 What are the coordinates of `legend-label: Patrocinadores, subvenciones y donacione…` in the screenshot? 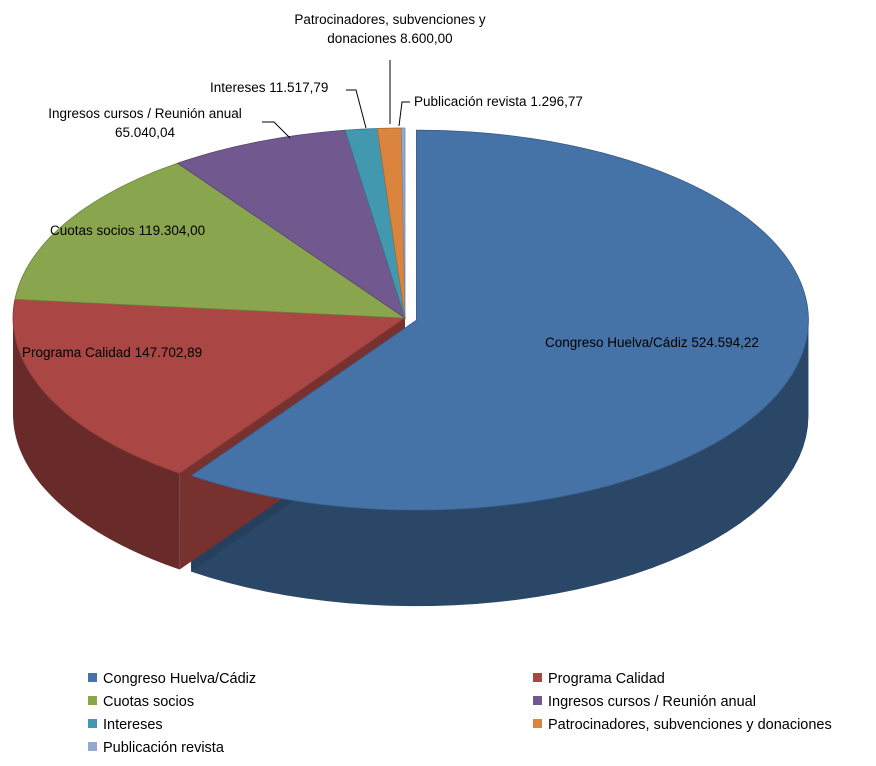 It's located at (690, 725).